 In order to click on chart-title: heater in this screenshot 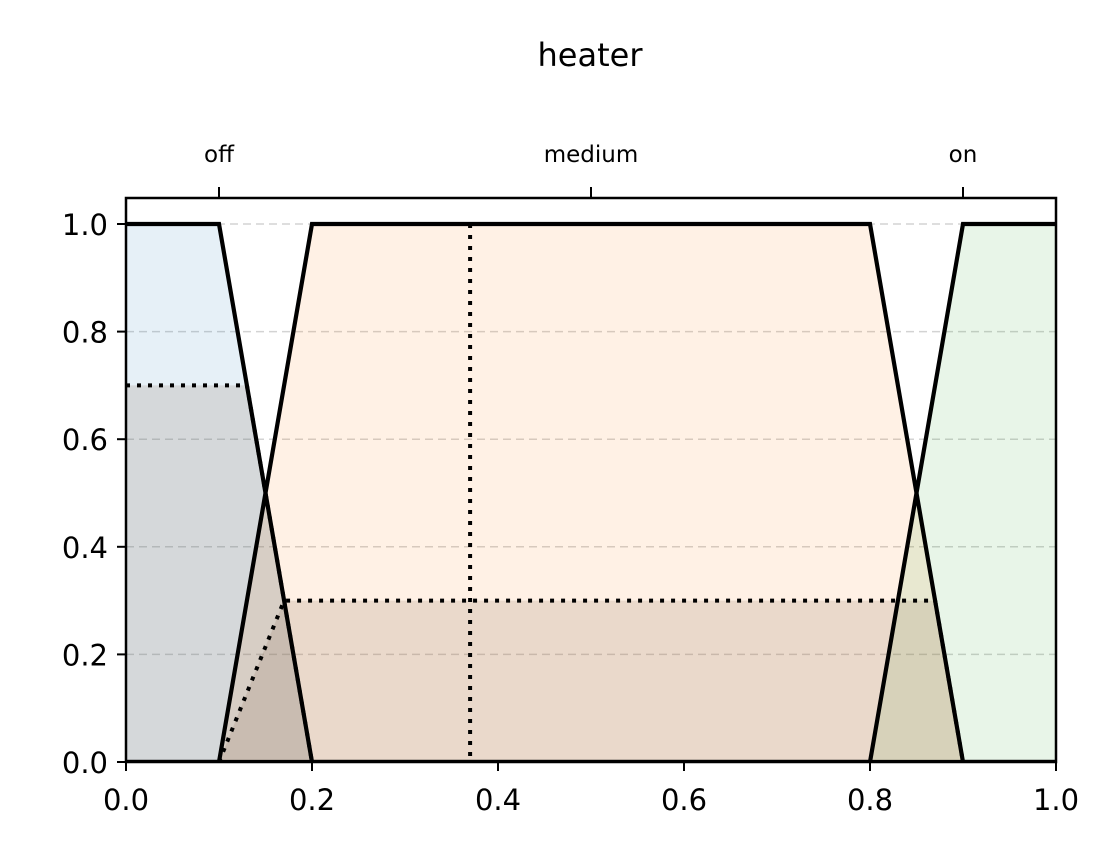, I will do `click(591, 55)`.